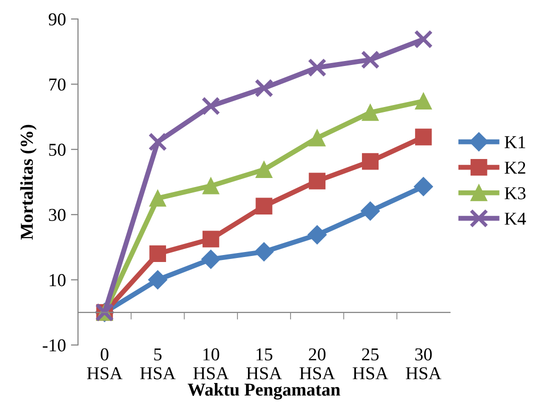  I want to click on x-tick-label: 0 HSA, so click(104, 364).